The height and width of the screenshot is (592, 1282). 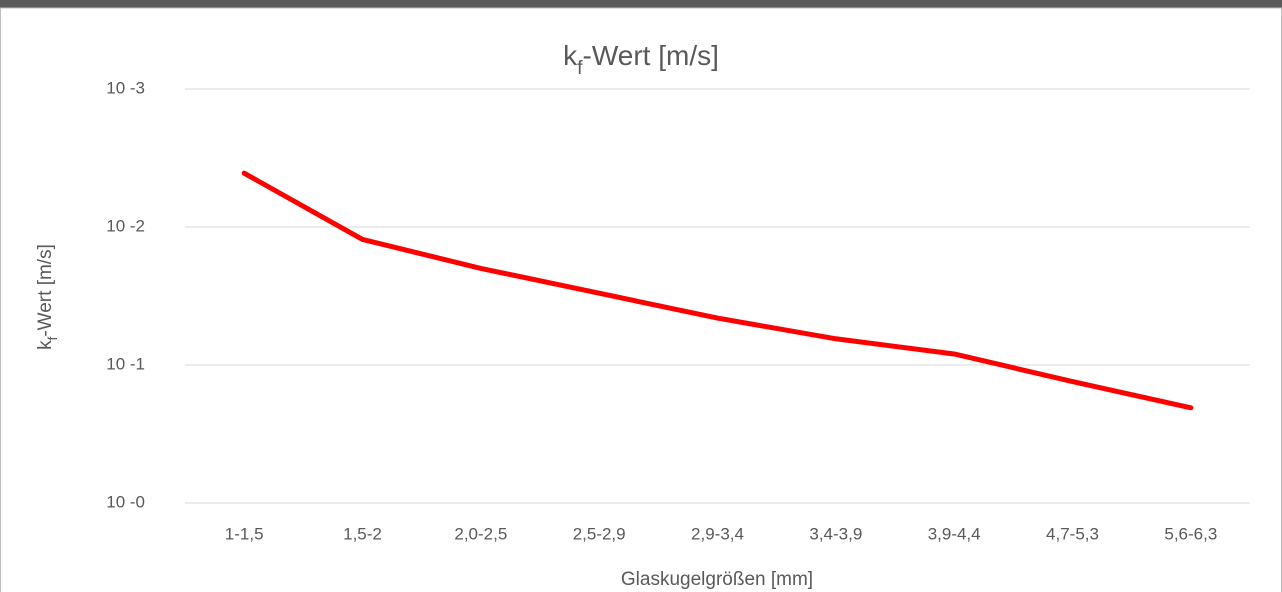 What do you see at coordinates (47, 297) in the screenshot?
I see `y-axis-label: kf-Wert [m/s]` at bounding box center [47, 297].